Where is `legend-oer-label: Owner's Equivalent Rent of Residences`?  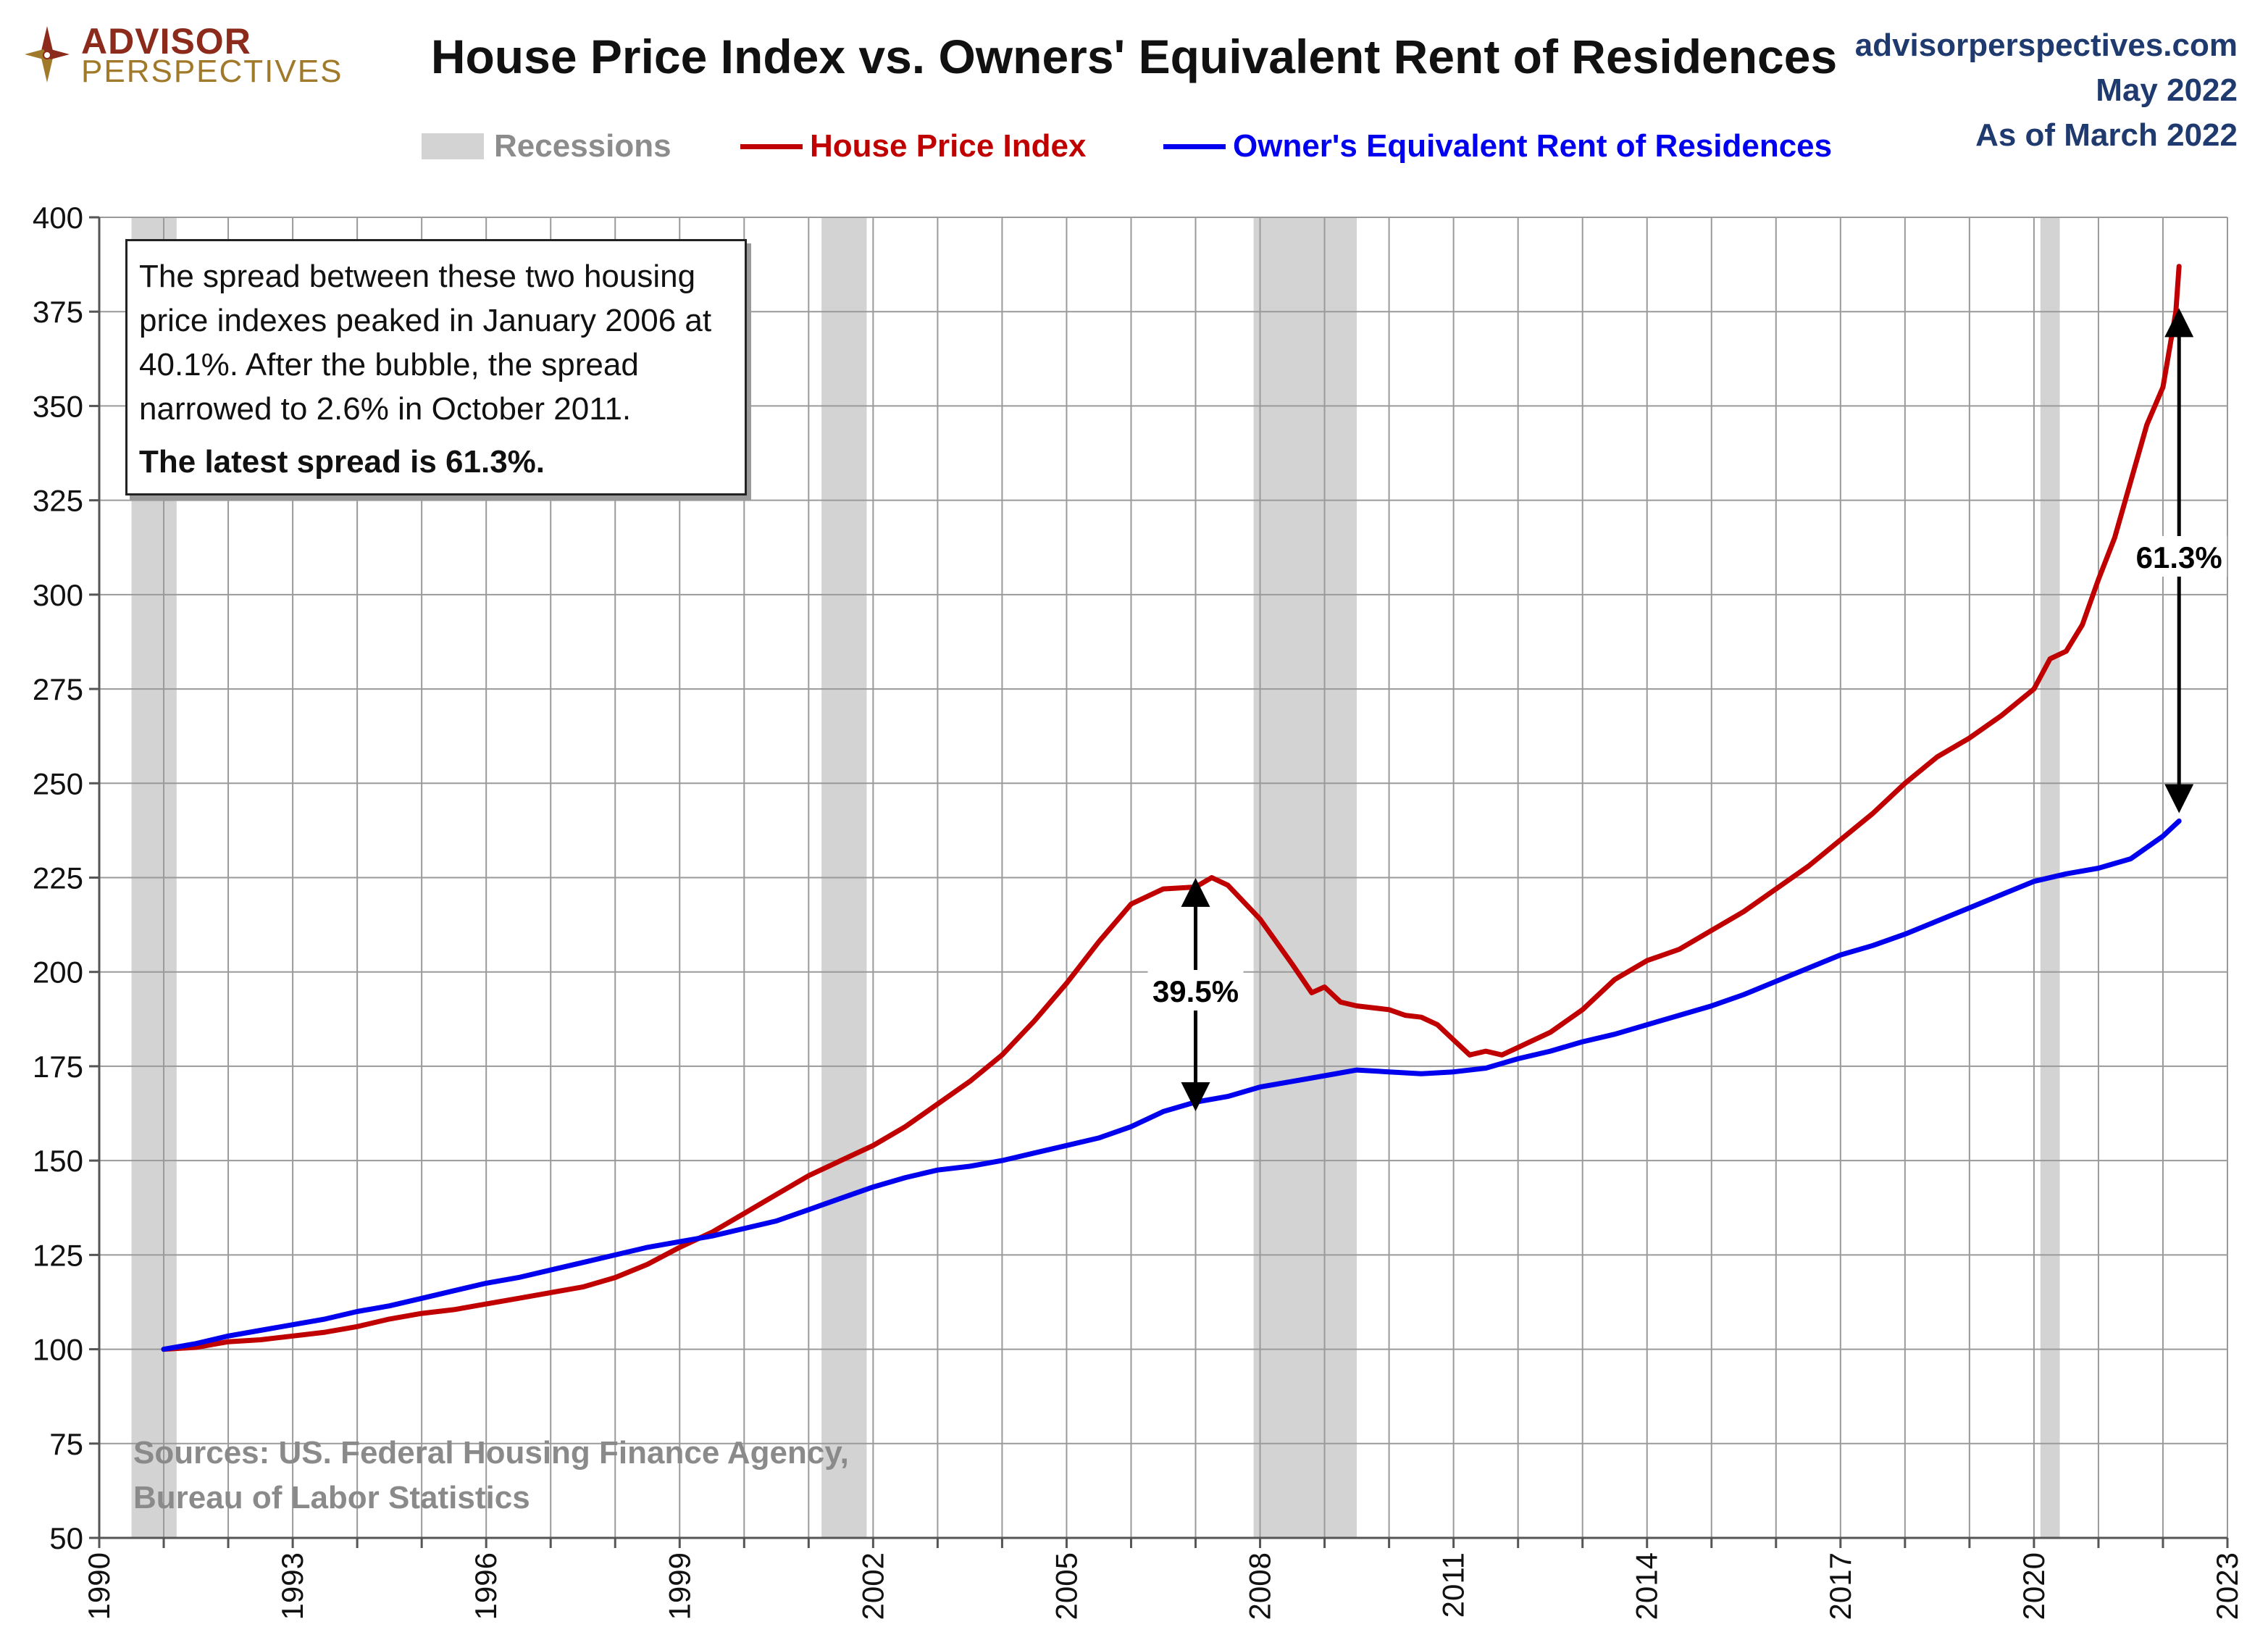
legend-oer-label: Owner's Equivalent Rent of Residences is located at coordinates (1533, 146).